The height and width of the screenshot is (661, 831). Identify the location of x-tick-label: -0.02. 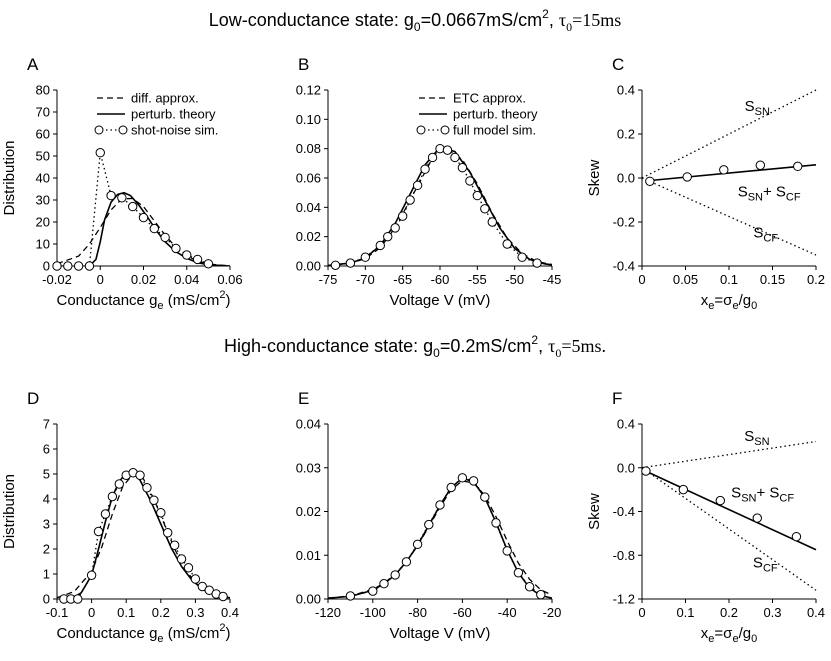
(57, 279).